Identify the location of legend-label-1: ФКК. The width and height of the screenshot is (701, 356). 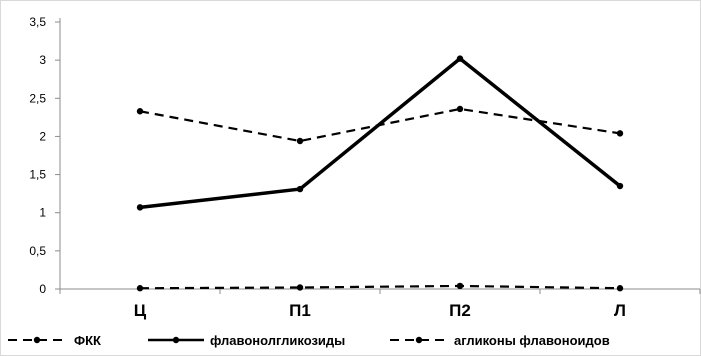
(87, 340).